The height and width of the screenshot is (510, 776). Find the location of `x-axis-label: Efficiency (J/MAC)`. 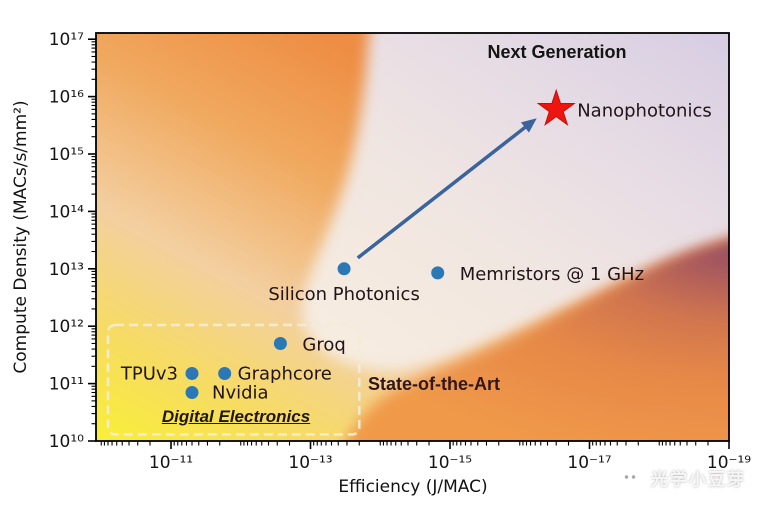

x-axis-label: Efficiency (J/MAC) is located at coordinates (413, 487).